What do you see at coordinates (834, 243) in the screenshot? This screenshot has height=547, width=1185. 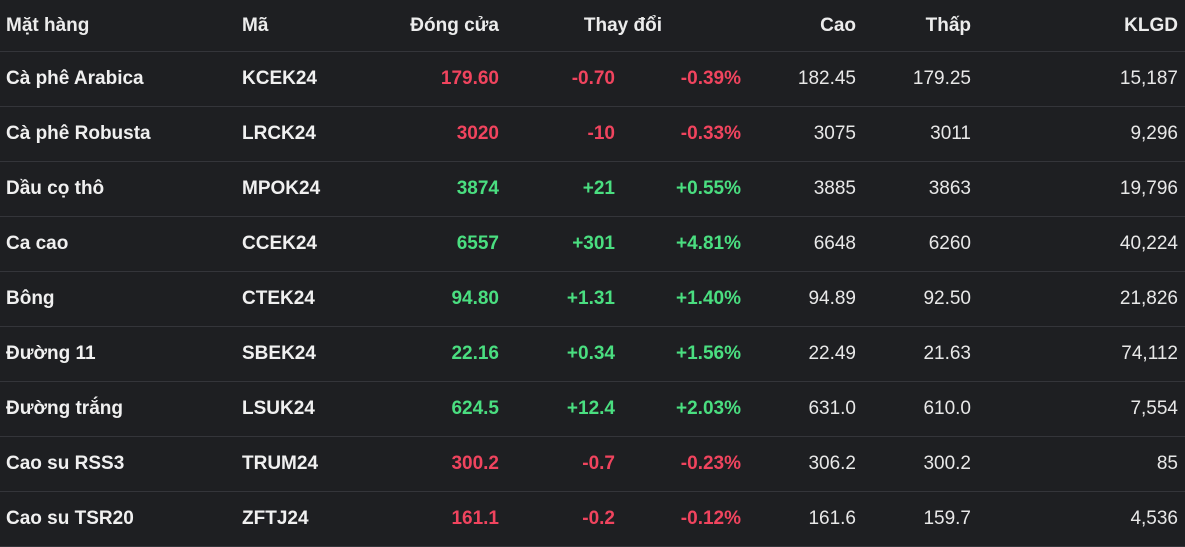 I see `high-price: 6648` at bounding box center [834, 243].